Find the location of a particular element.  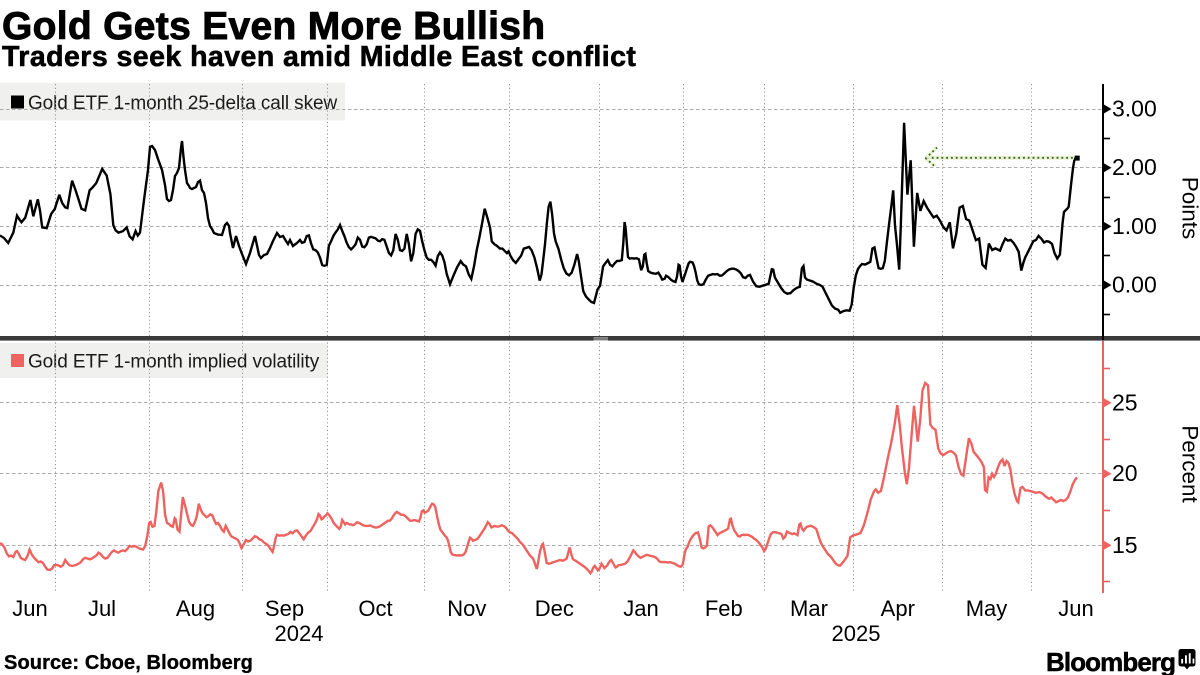

svg-text: Feb is located at coordinates (724, 608).